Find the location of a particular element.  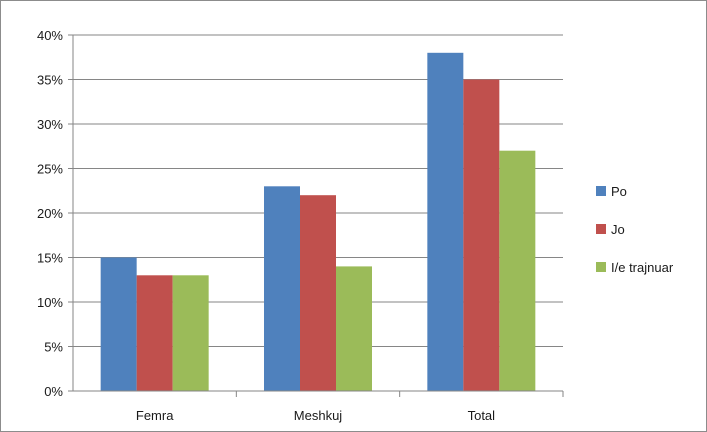

y-tick-label: 0% is located at coordinates (53, 391).